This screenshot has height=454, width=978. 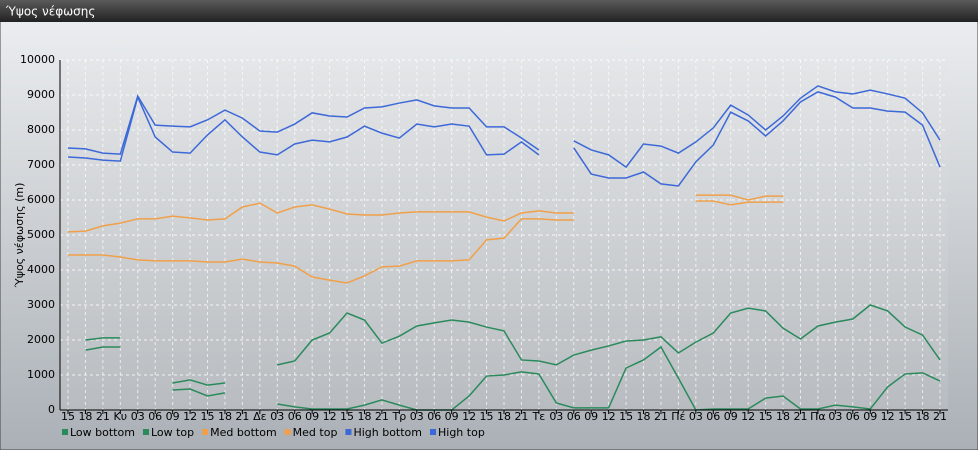 What do you see at coordinates (678, 416) in the screenshot?
I see `x-tick-label: Πέ` at bounding box center [678, 416].